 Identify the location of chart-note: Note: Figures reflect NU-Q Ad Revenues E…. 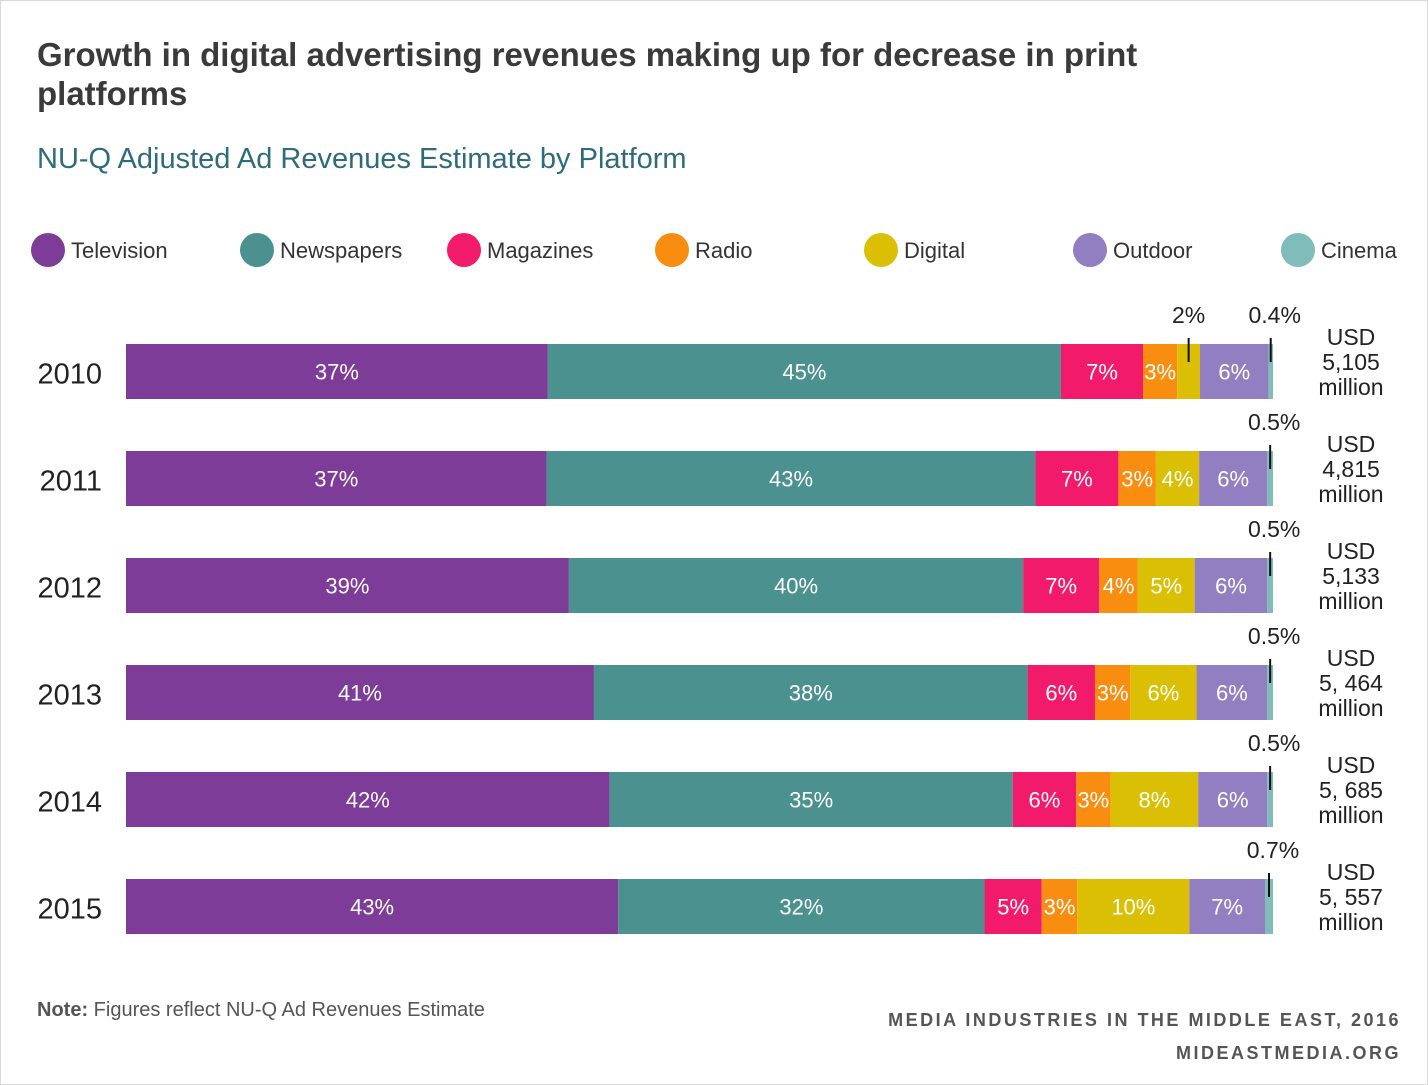
(261, 1010).